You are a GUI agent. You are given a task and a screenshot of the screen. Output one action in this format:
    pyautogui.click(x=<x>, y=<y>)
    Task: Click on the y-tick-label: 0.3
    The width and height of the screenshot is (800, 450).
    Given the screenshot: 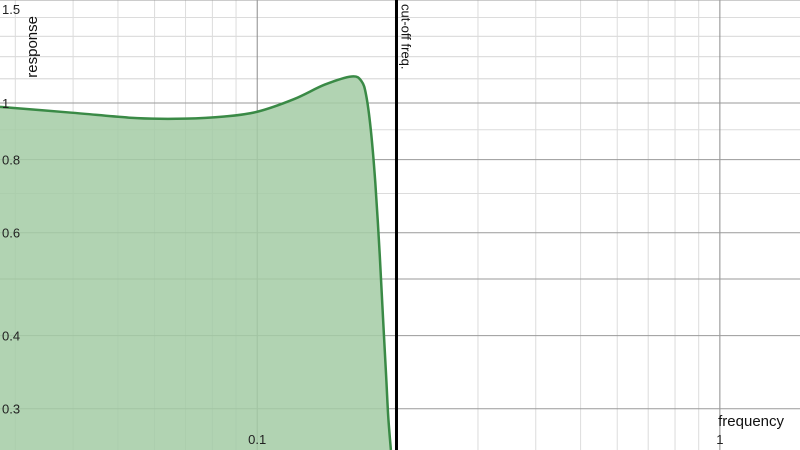 What is the action you would take?
    pyautogui.click(x=11, y=409)
    